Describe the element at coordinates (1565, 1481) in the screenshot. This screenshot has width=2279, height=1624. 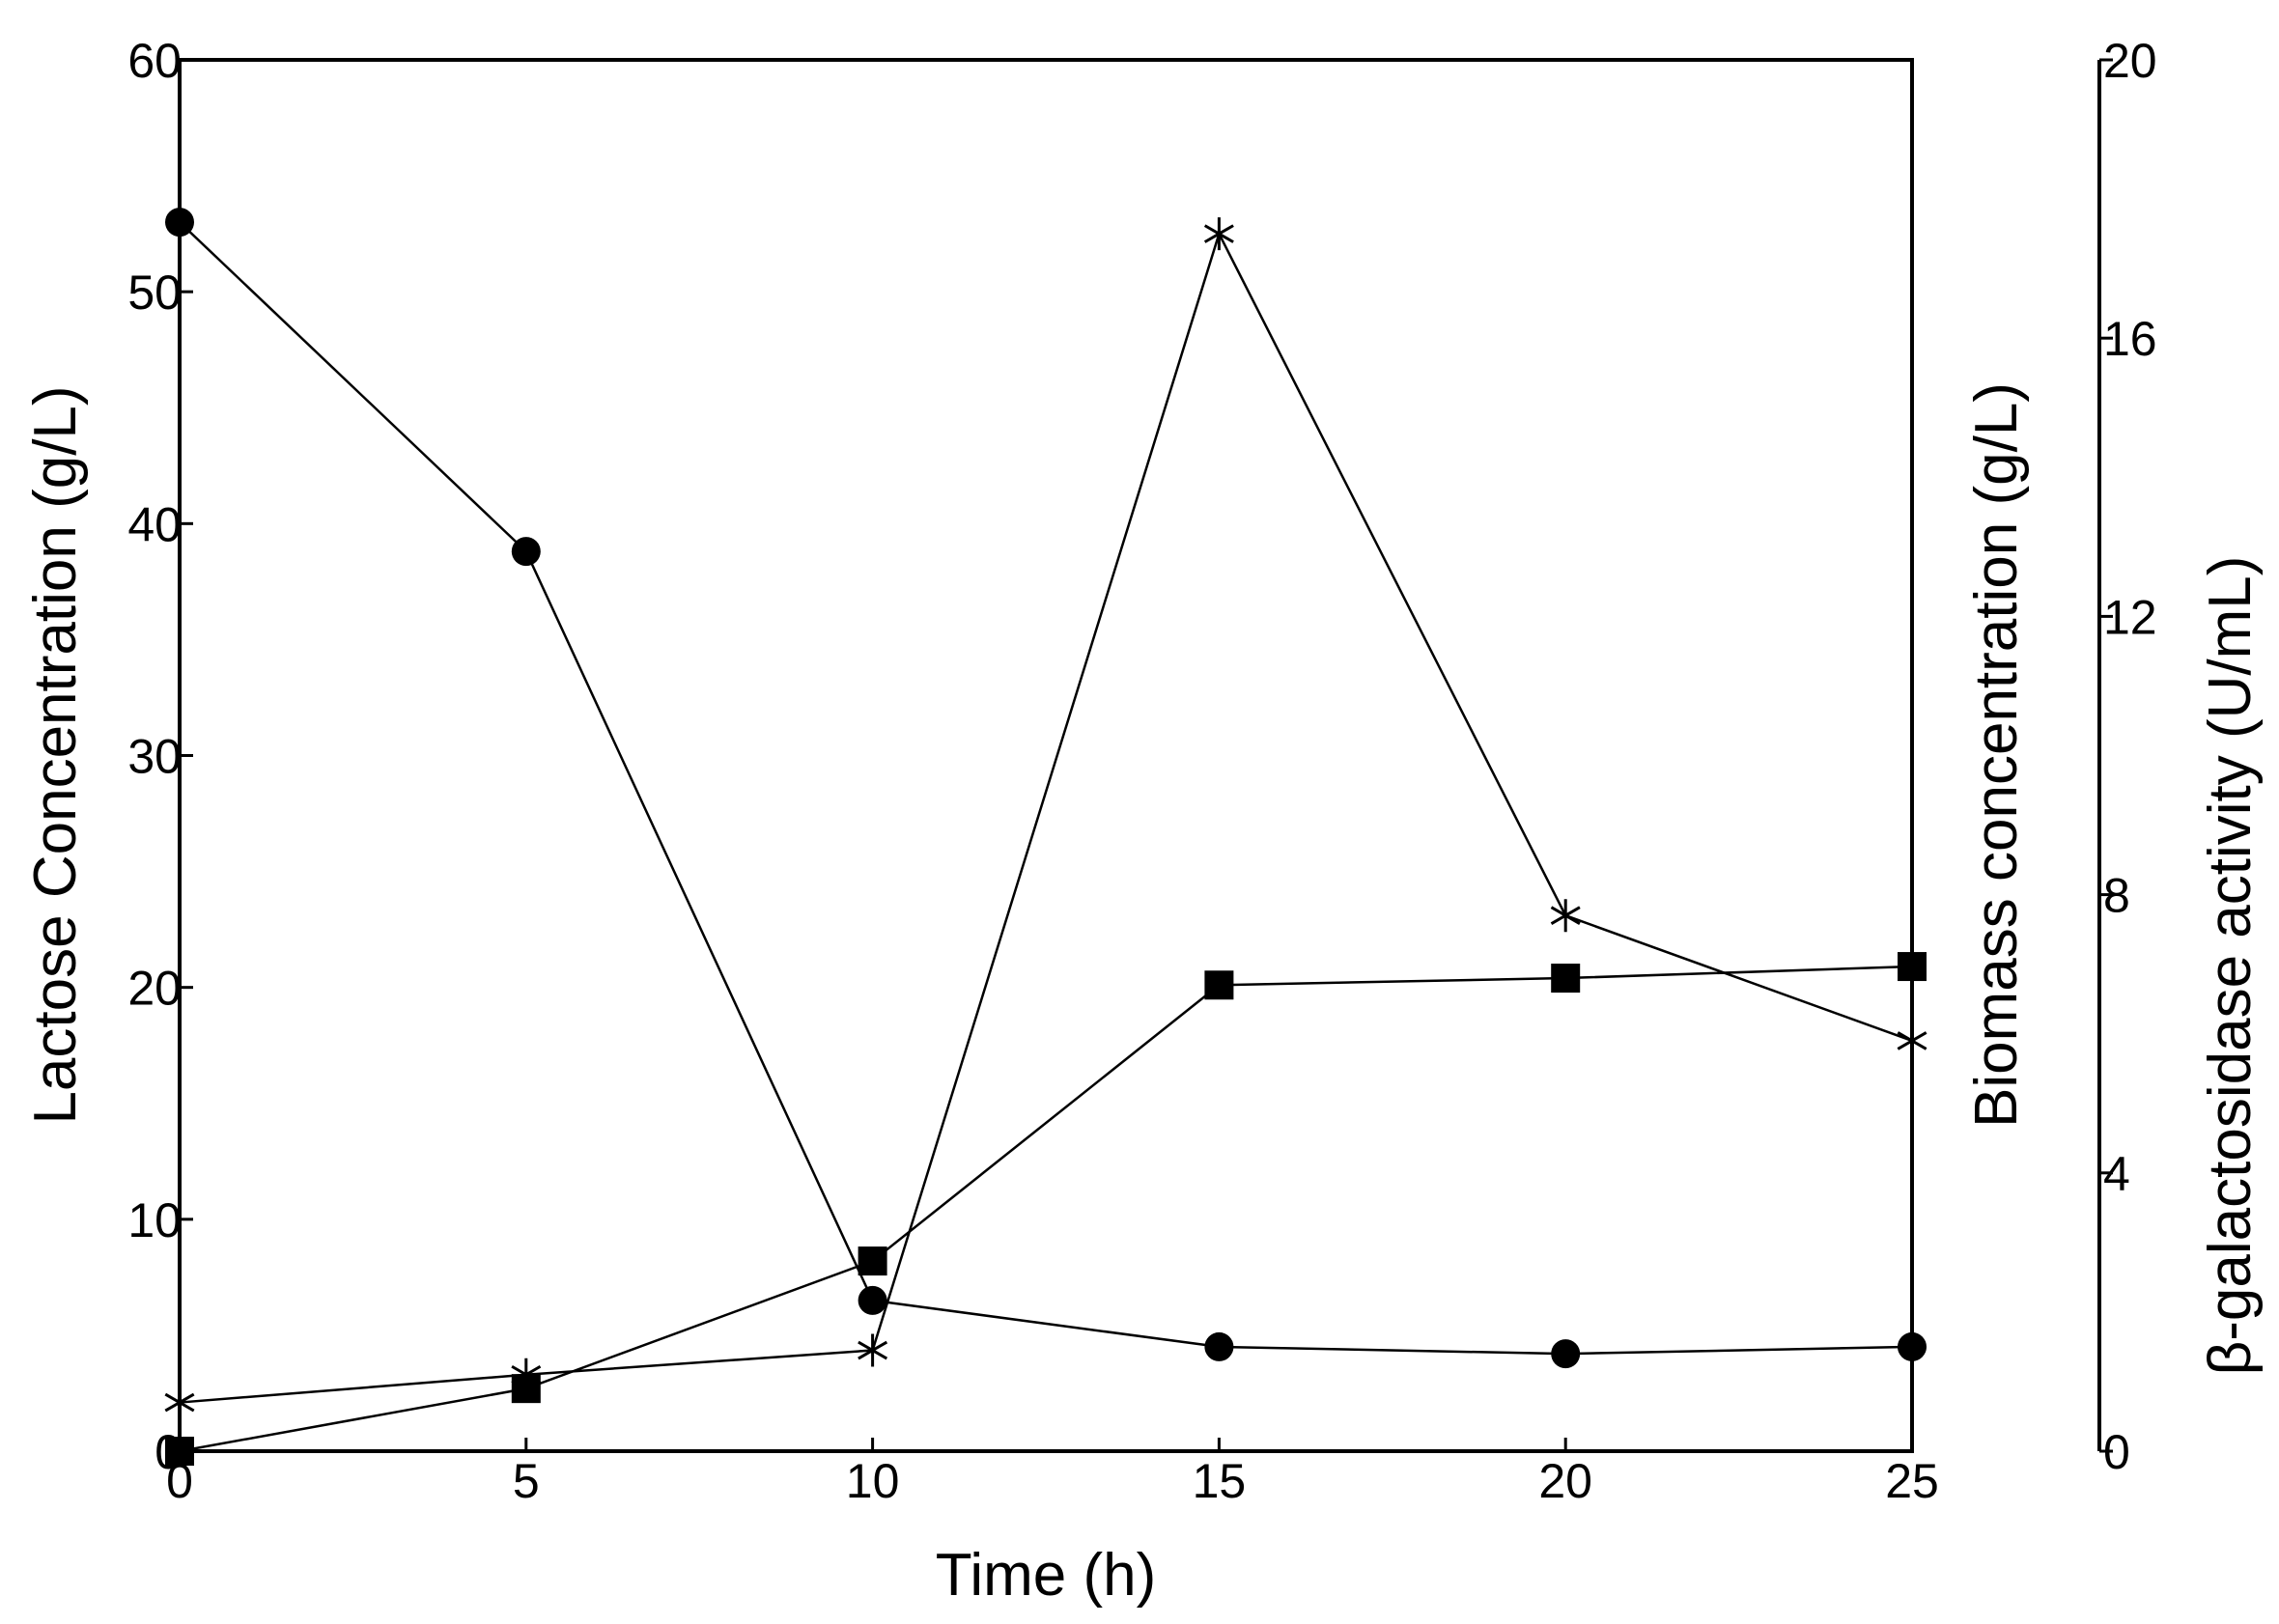
I see `x-tick-label: 20` at that location.